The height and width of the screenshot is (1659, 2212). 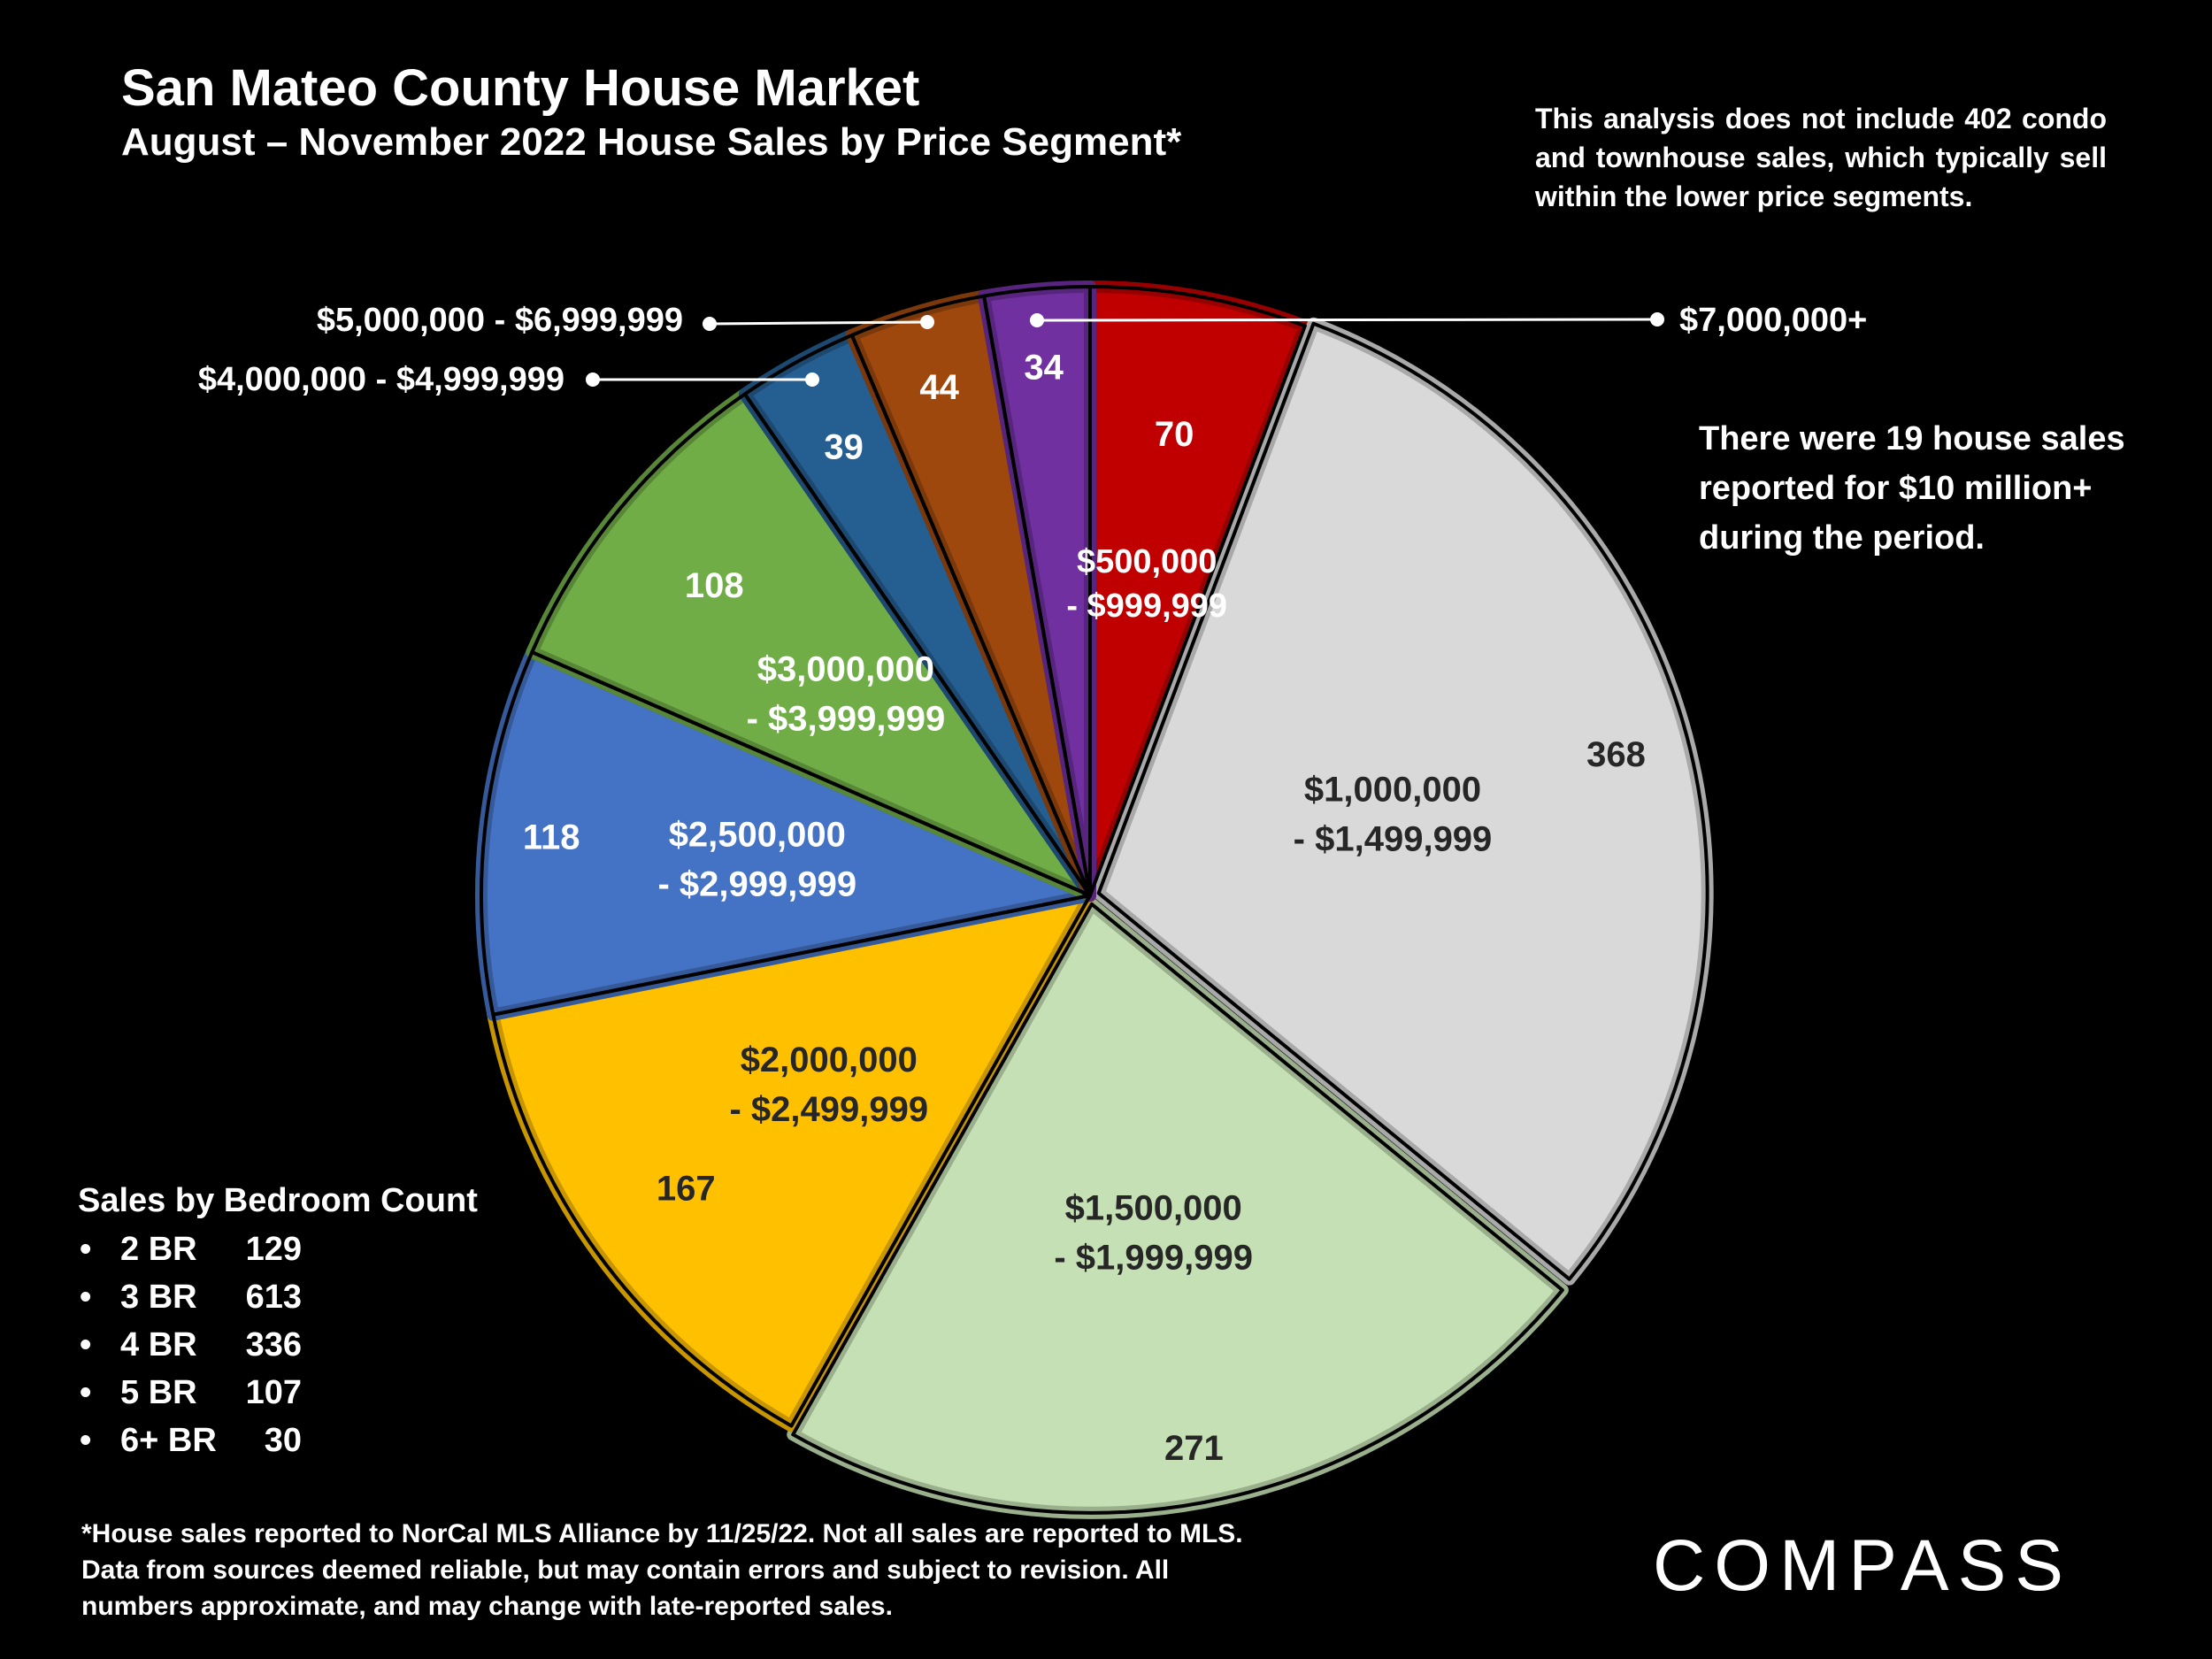 I want to click on slice-value-1-000-000-1-499-999: 368, so click(x=1616, y=754).